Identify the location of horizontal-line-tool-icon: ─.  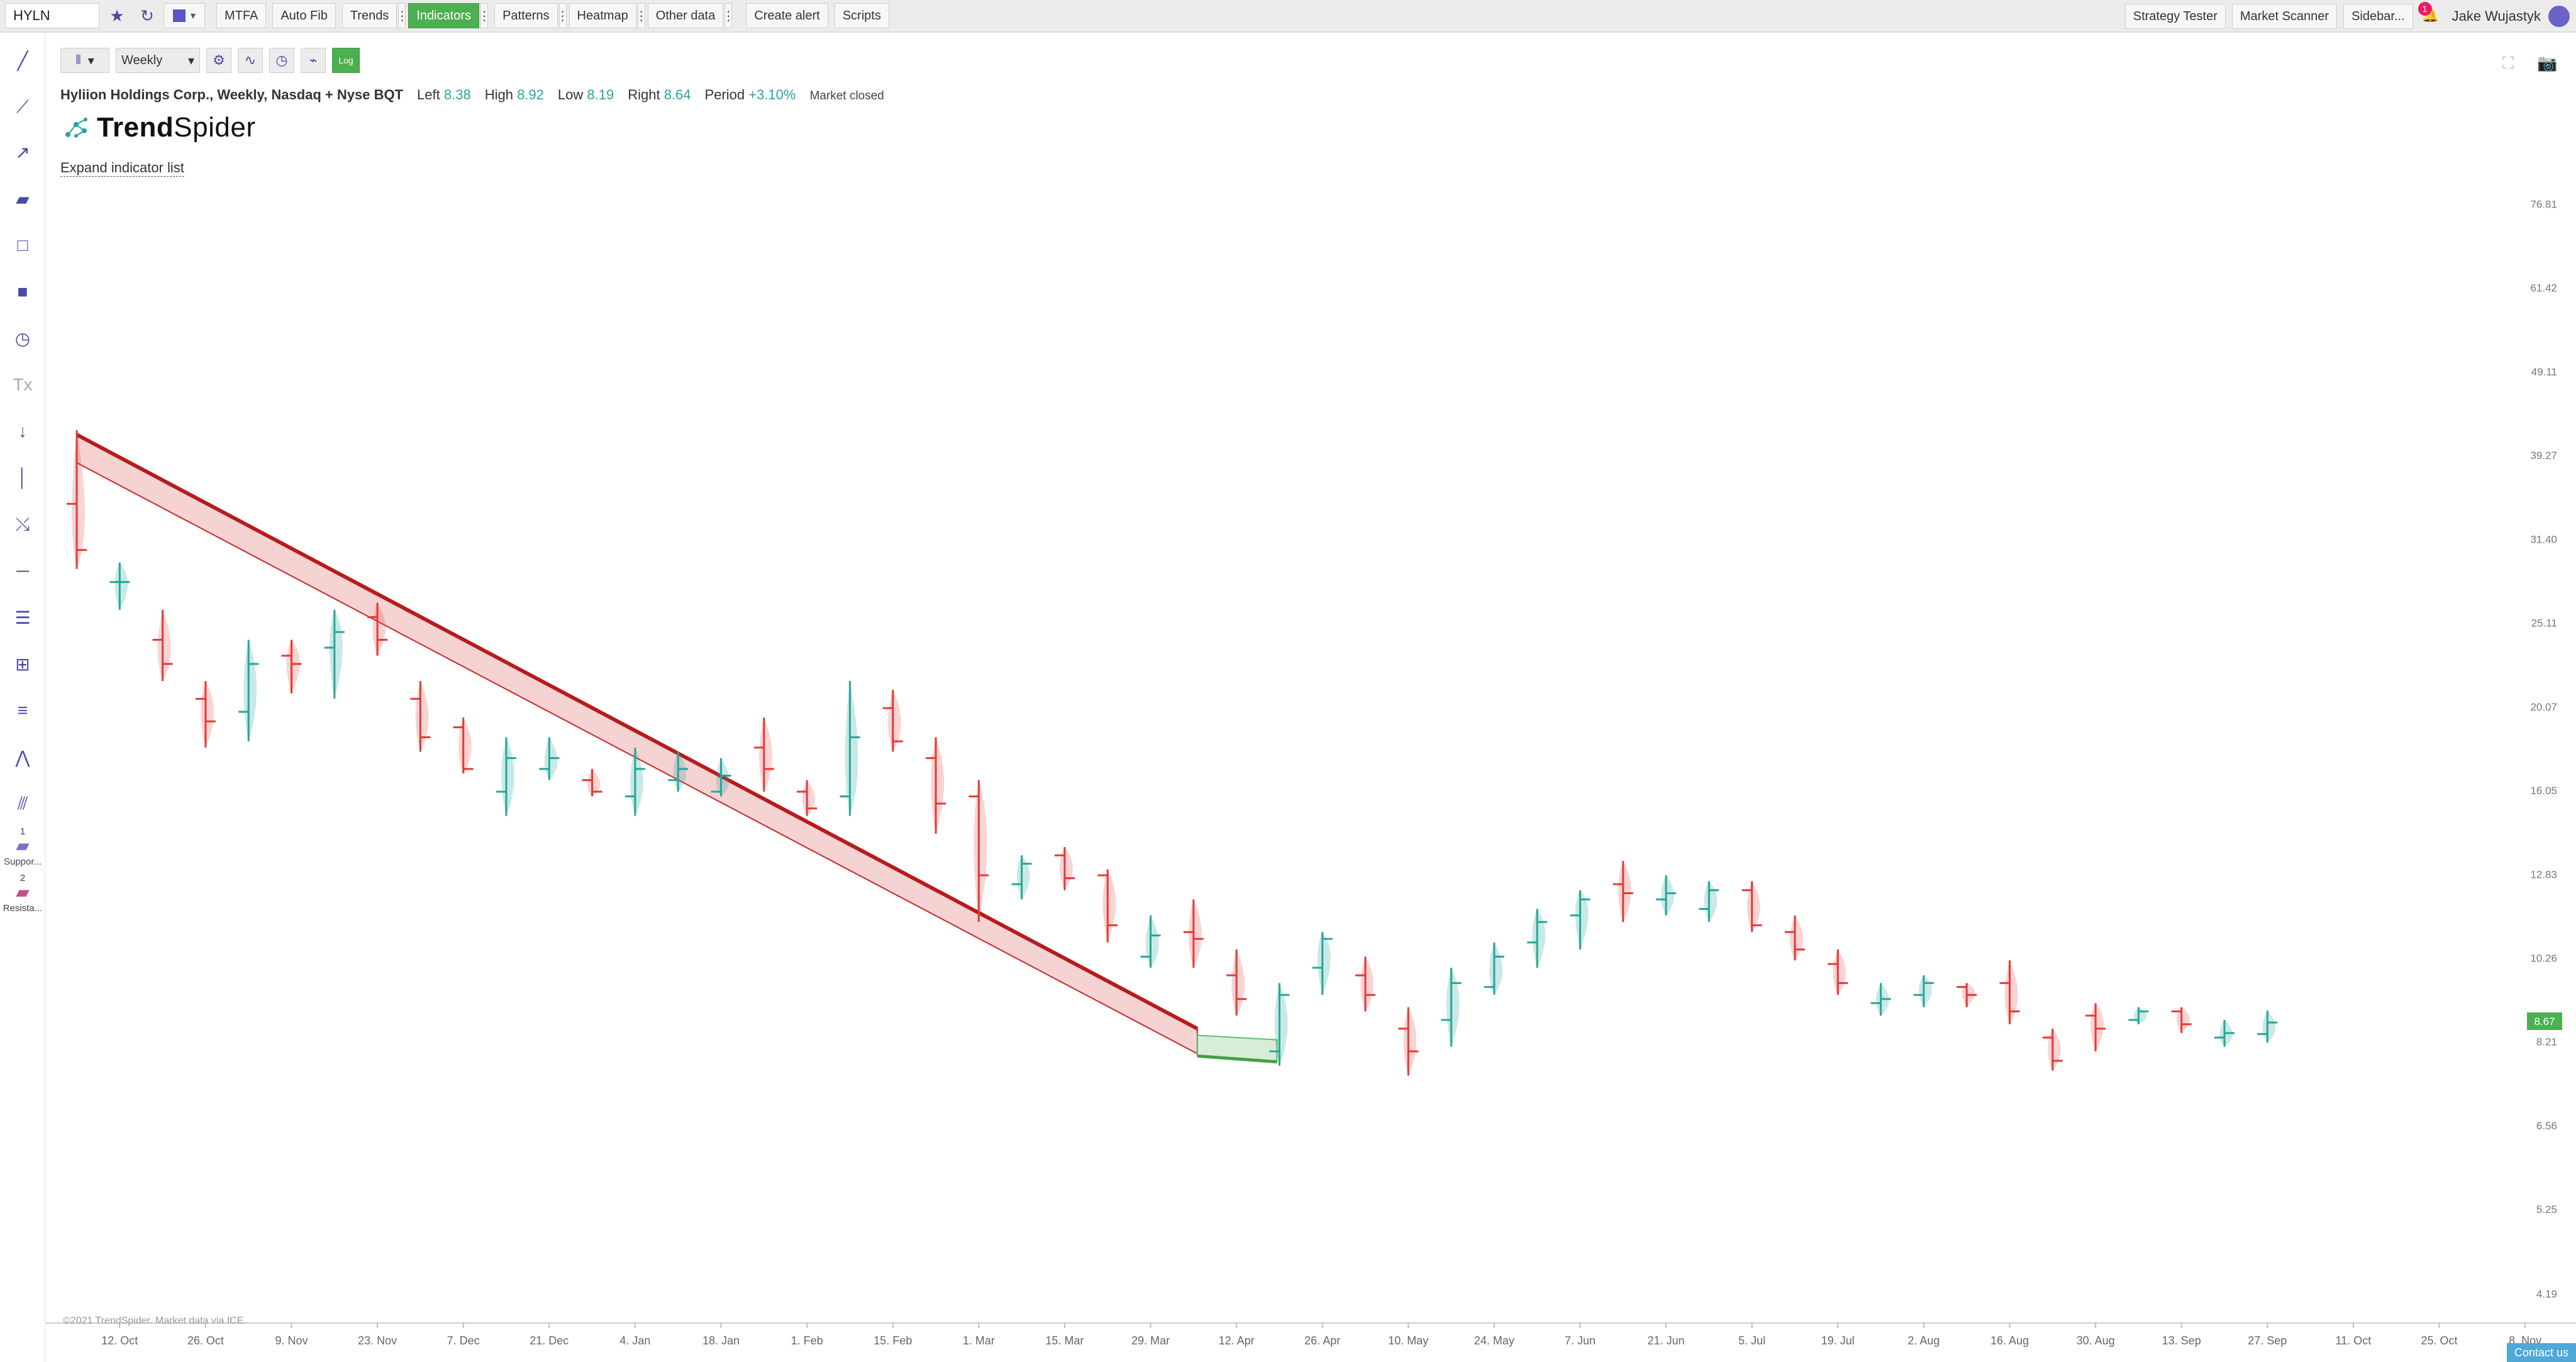
(22, 570).